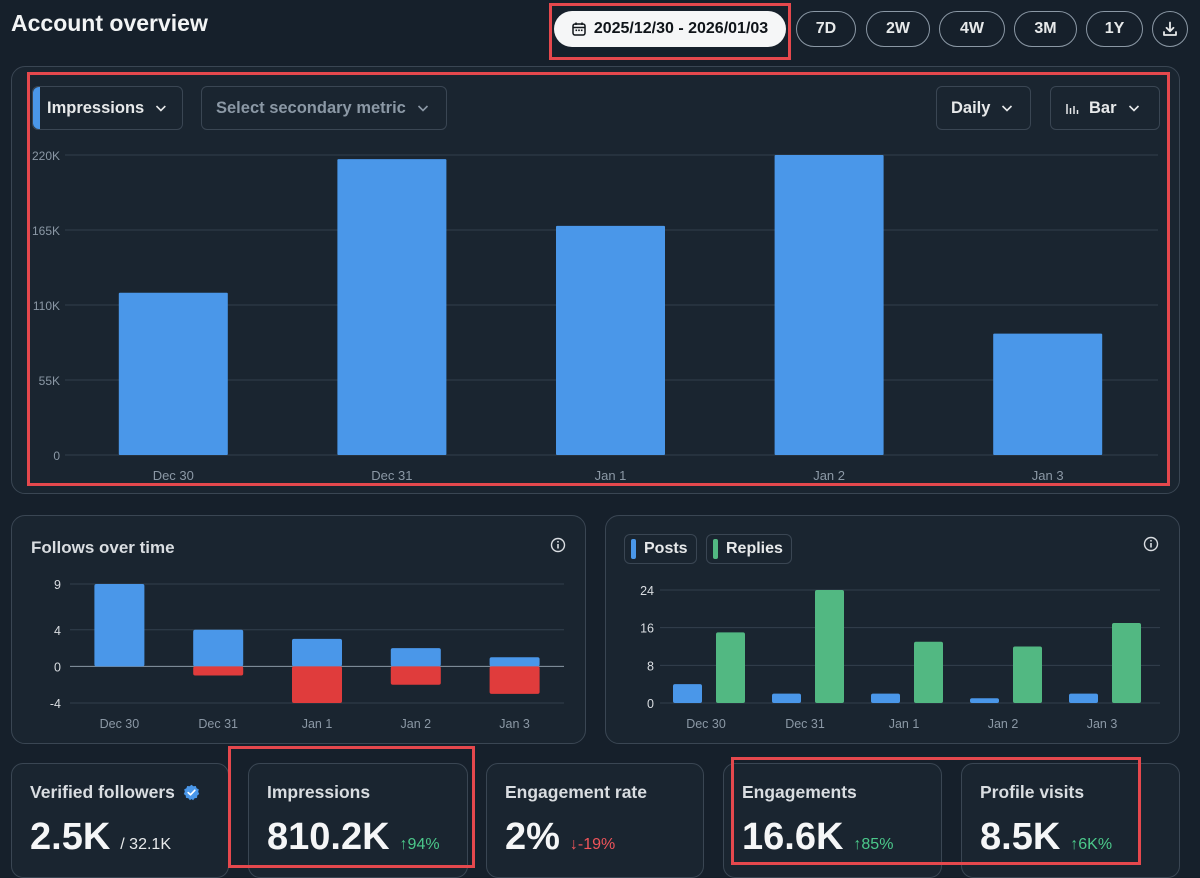  What do you see at coordinates (311, 107) in the screenshot?
I see `secondary-metric-label: Select secondary metric` at bounding box center [311, 107].